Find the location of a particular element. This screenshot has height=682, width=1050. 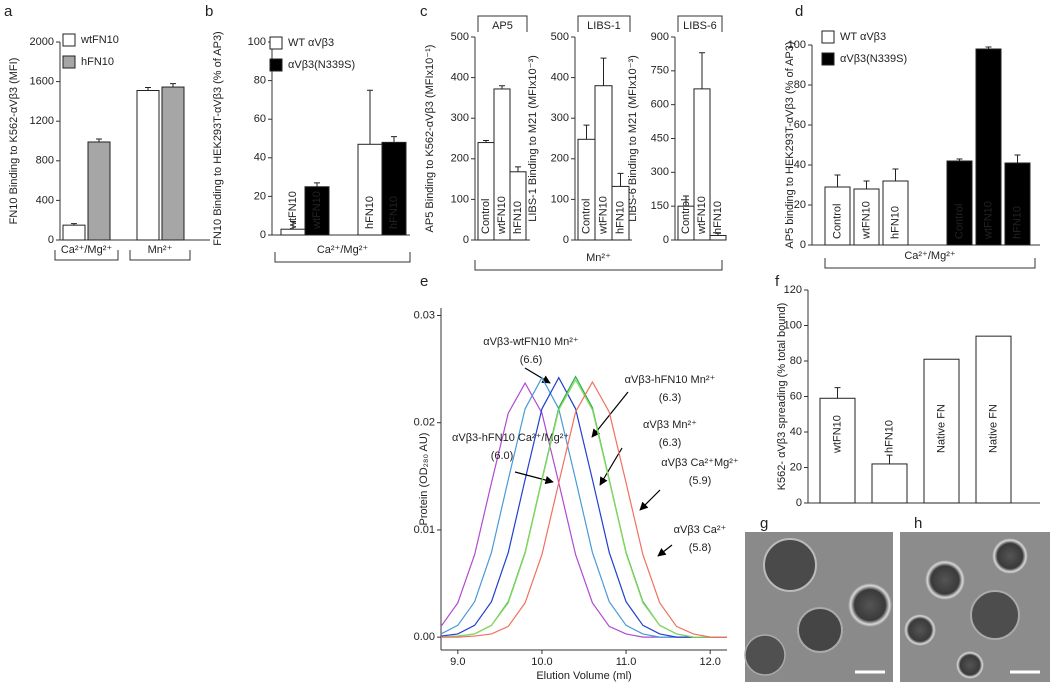

y-axis-label: Protein (OD₂₈₀ AU) is located at coordinates (424, 479).